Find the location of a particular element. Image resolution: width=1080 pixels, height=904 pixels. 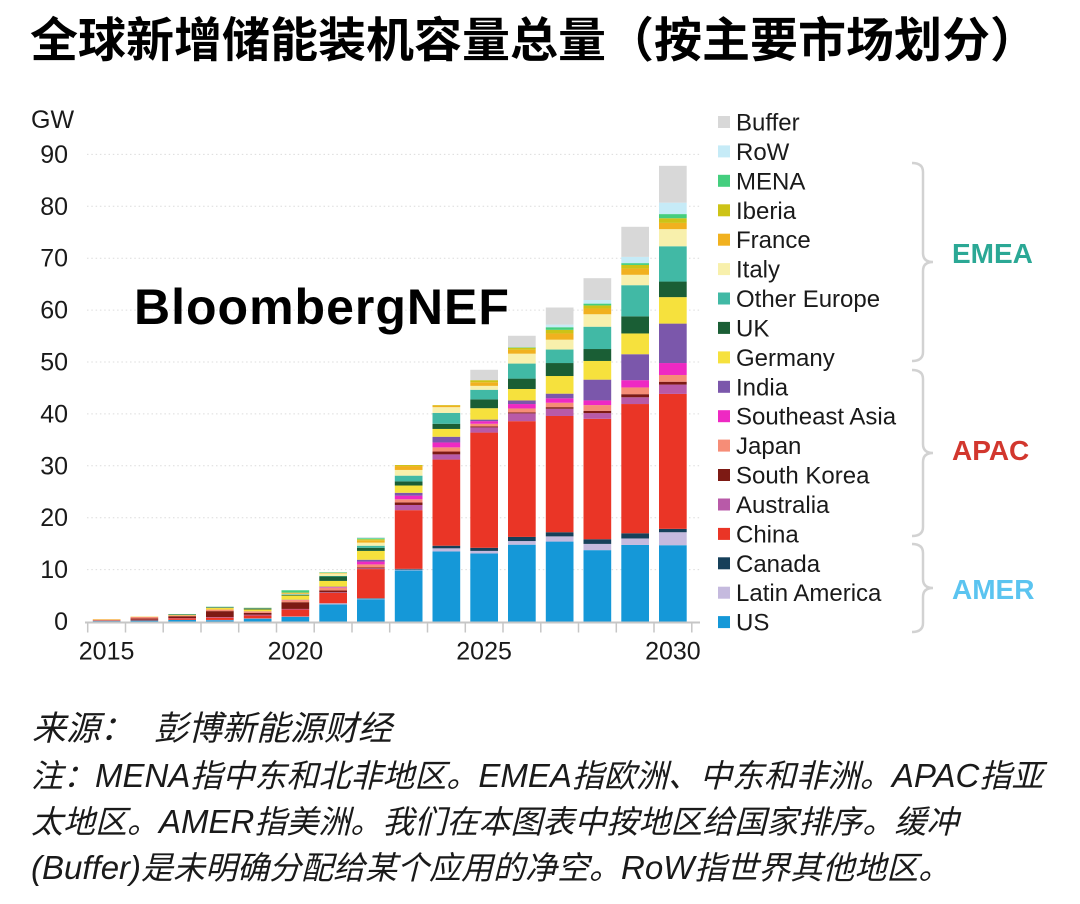

svg-text: 60 is located at coordinates (54, 311).